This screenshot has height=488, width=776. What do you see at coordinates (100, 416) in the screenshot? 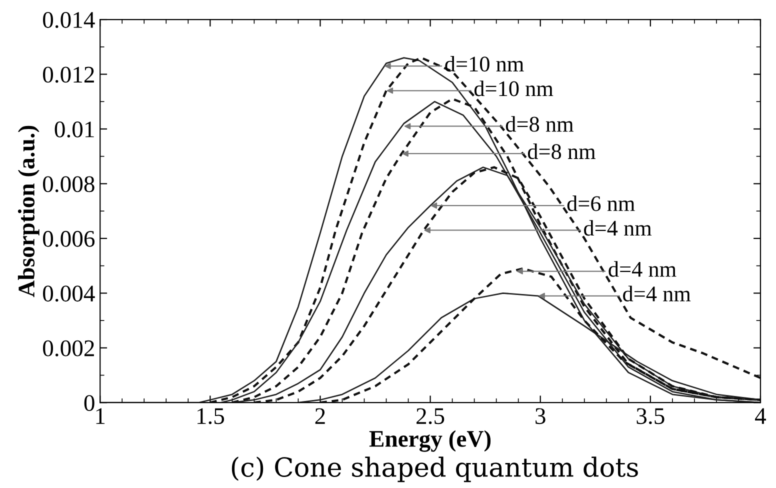
I see `x-tick-label: 1` at bounding box center [100, 416].